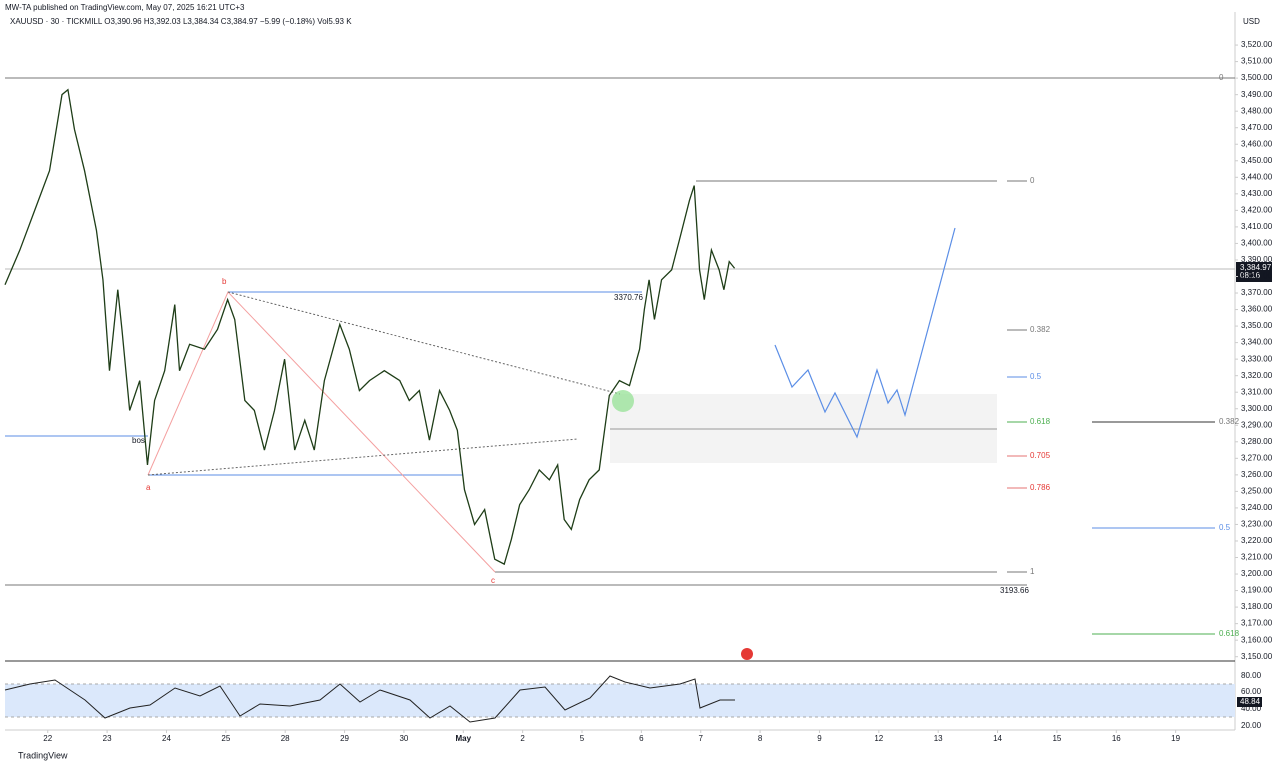  What do you see at coordinates (148, 487) in the screenshot?
I see `wave-label: a` at bounding box center [148, 487].